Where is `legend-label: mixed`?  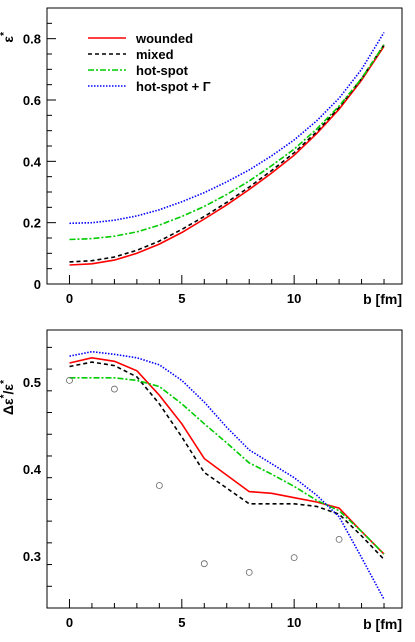
legend-label: mixed is located at coordinates (155, 54).